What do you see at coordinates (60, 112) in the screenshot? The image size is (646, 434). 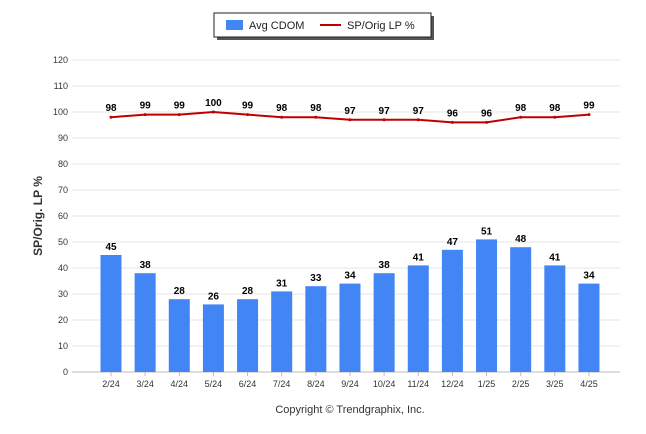 I see `y-tick-label: 100` at bounding box center [60, 112].